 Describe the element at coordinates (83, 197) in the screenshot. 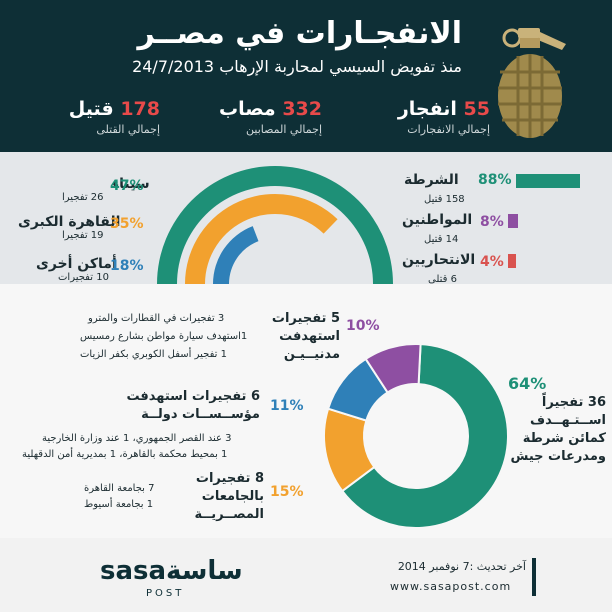

I see `region-sub: 26 تفجيرا` at that location.